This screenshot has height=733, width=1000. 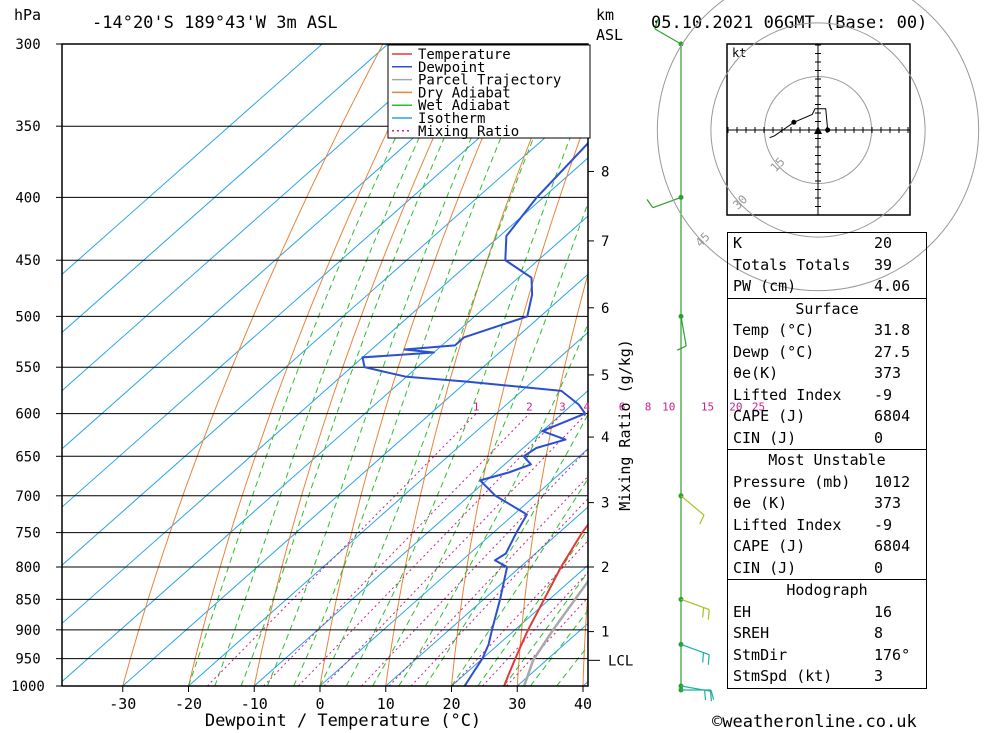 I want to click on index-row: CIN (J) 0, so click(x=827, y=439).